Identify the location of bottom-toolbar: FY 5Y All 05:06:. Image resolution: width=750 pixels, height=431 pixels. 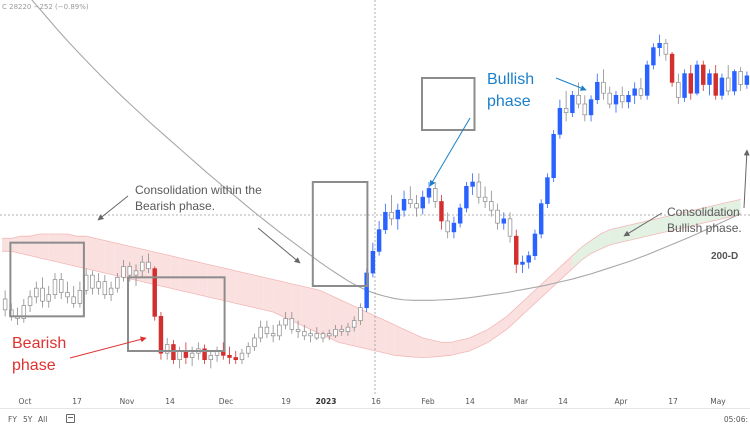
(375, 419).